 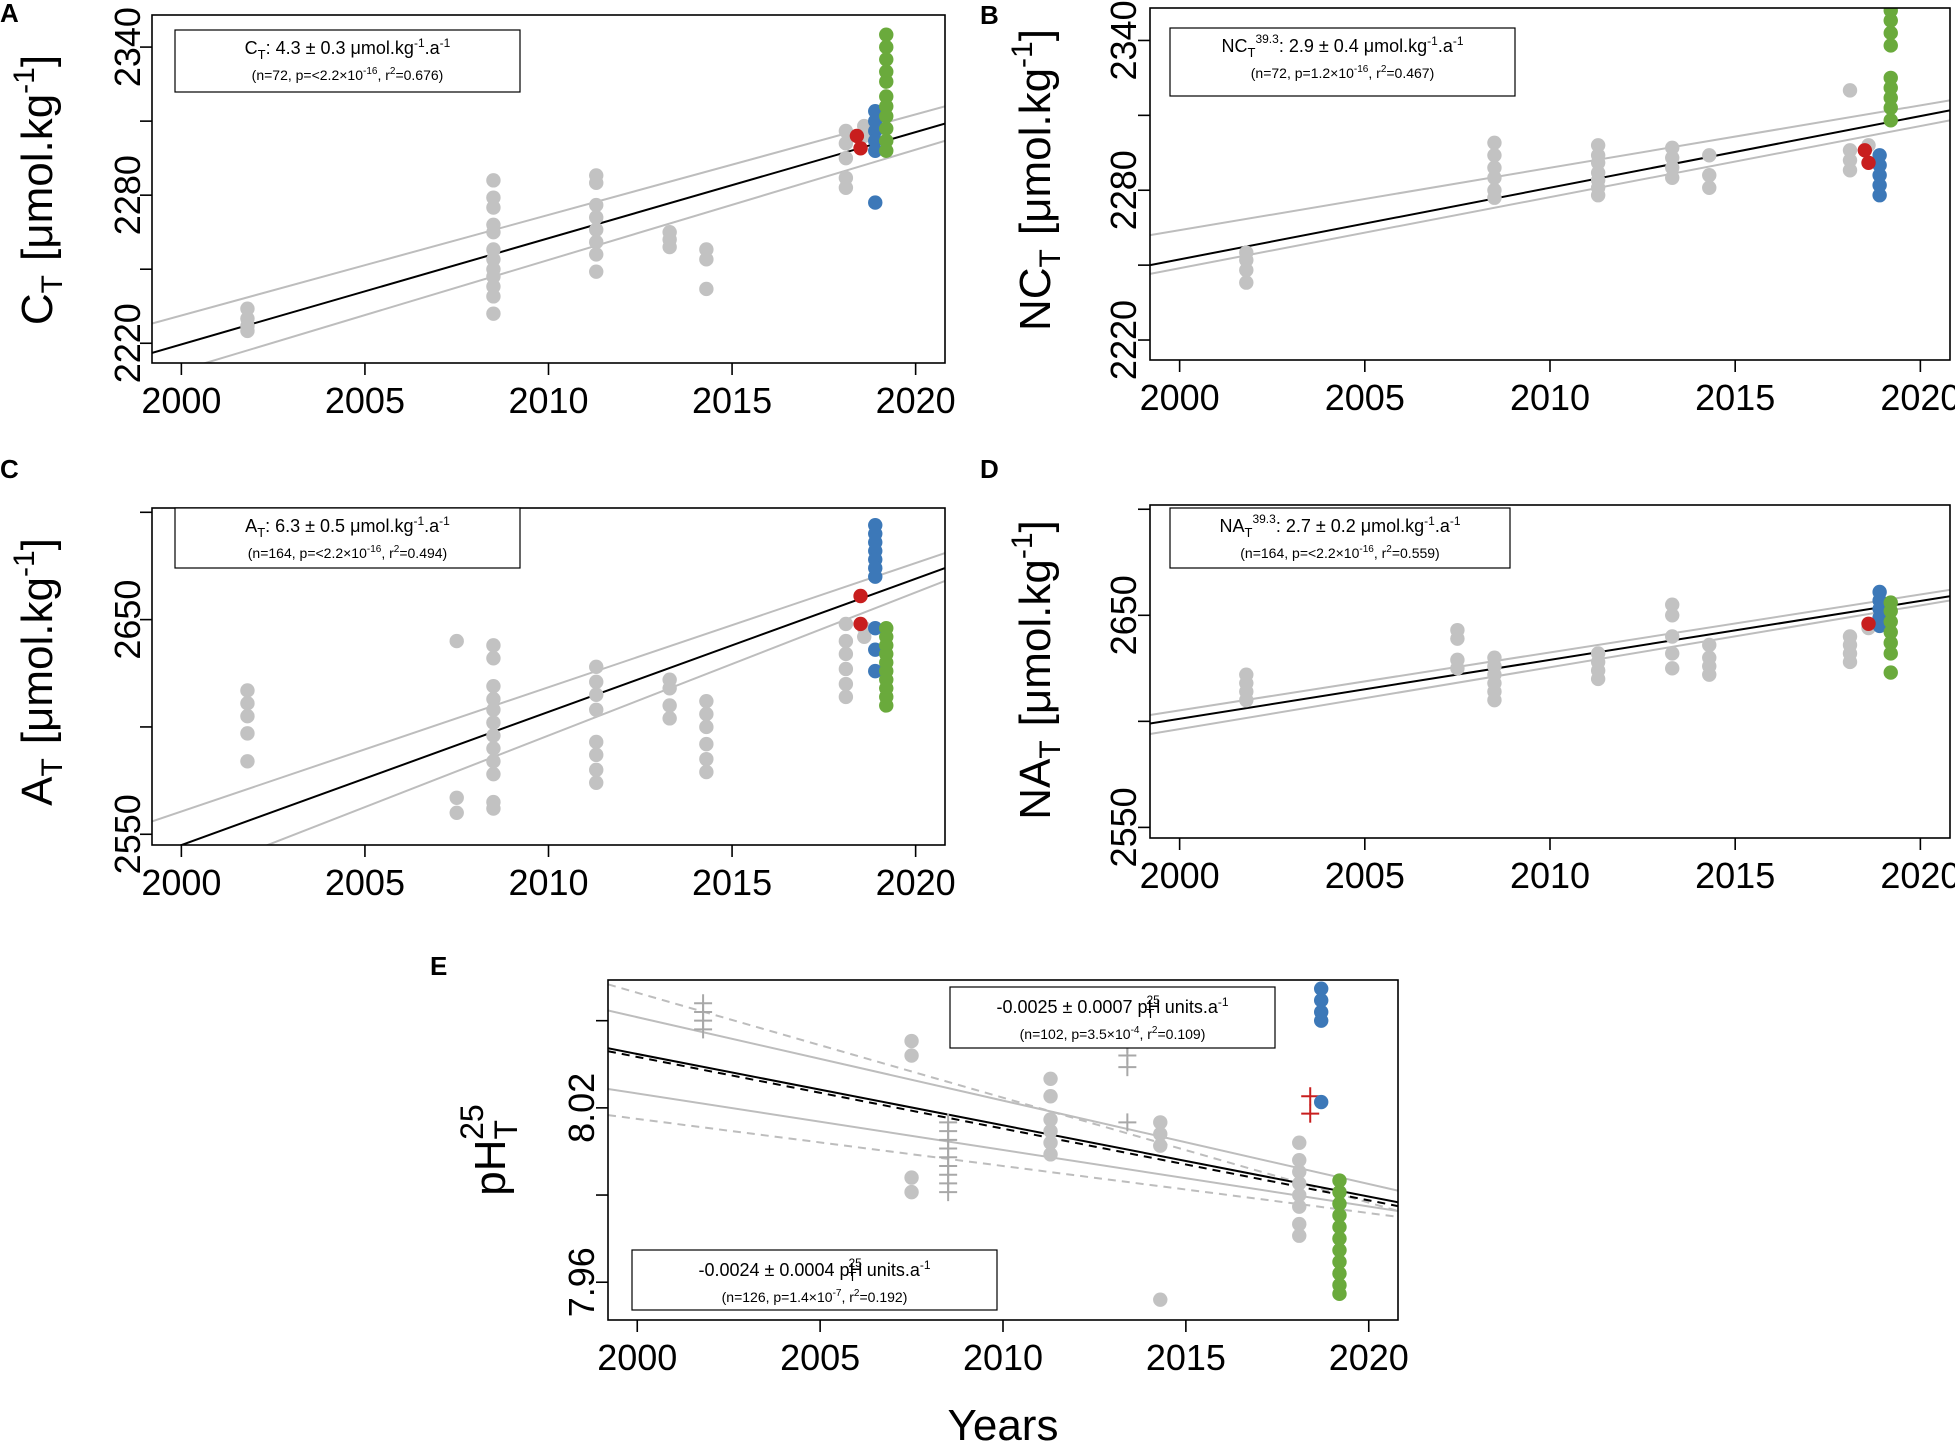 I want to click on x-tick-label: 2010, so click(x=1550, y=397).